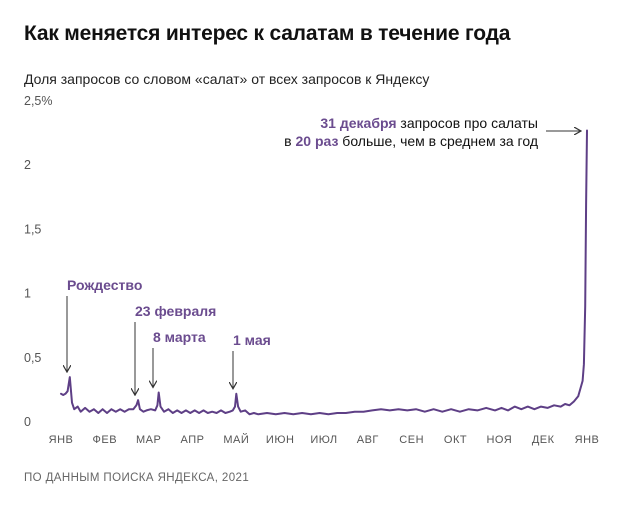 The height and width of the screenshot is (509, 620). What do you see at coordinates (179, 337) in the screenshot?
I see `annotation-label: 8 марта` at bounding box center [179, 337].